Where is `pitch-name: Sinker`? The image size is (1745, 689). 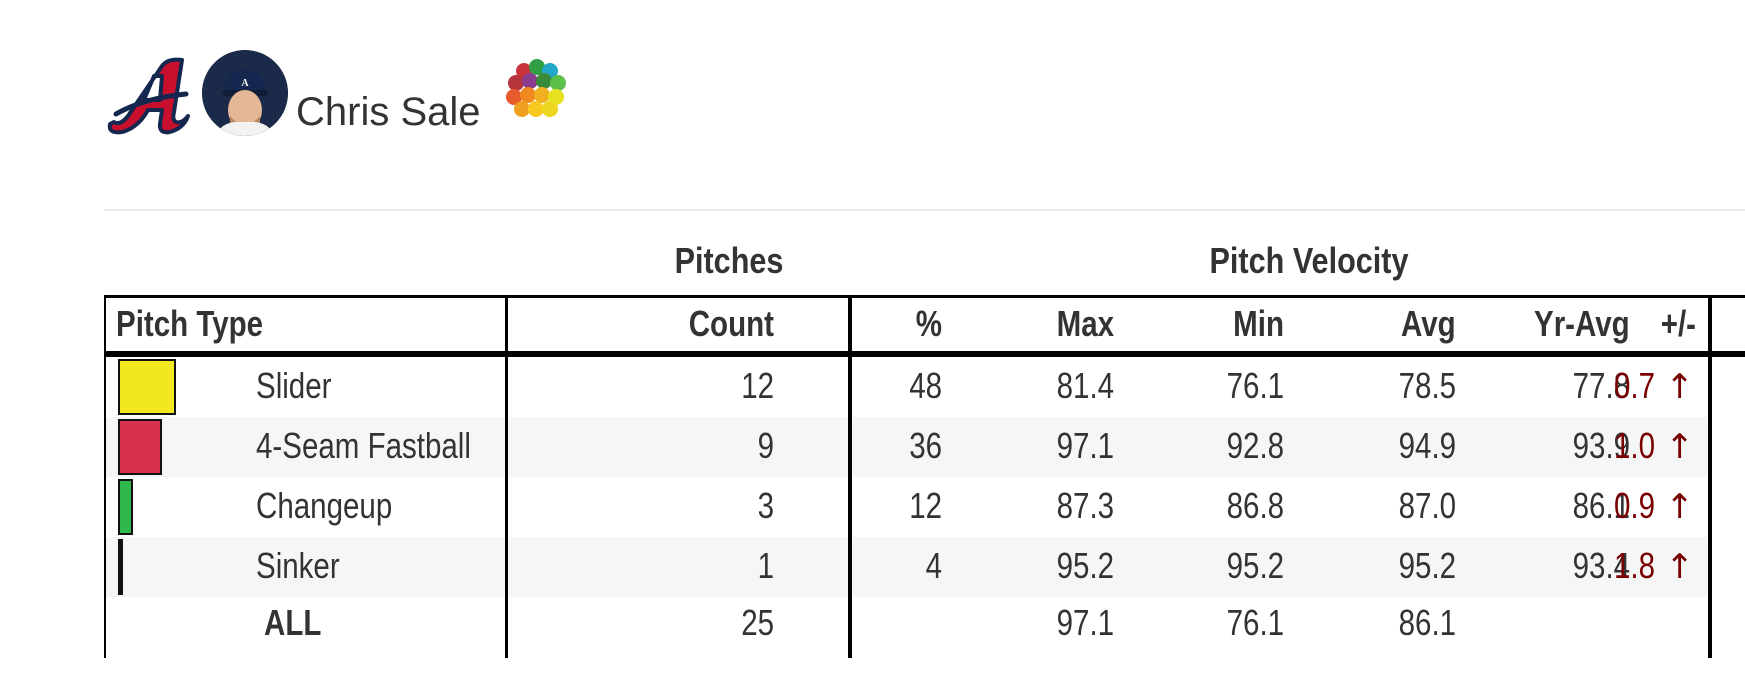 pitch-name: Sinker is located at coordinates (298, 565).